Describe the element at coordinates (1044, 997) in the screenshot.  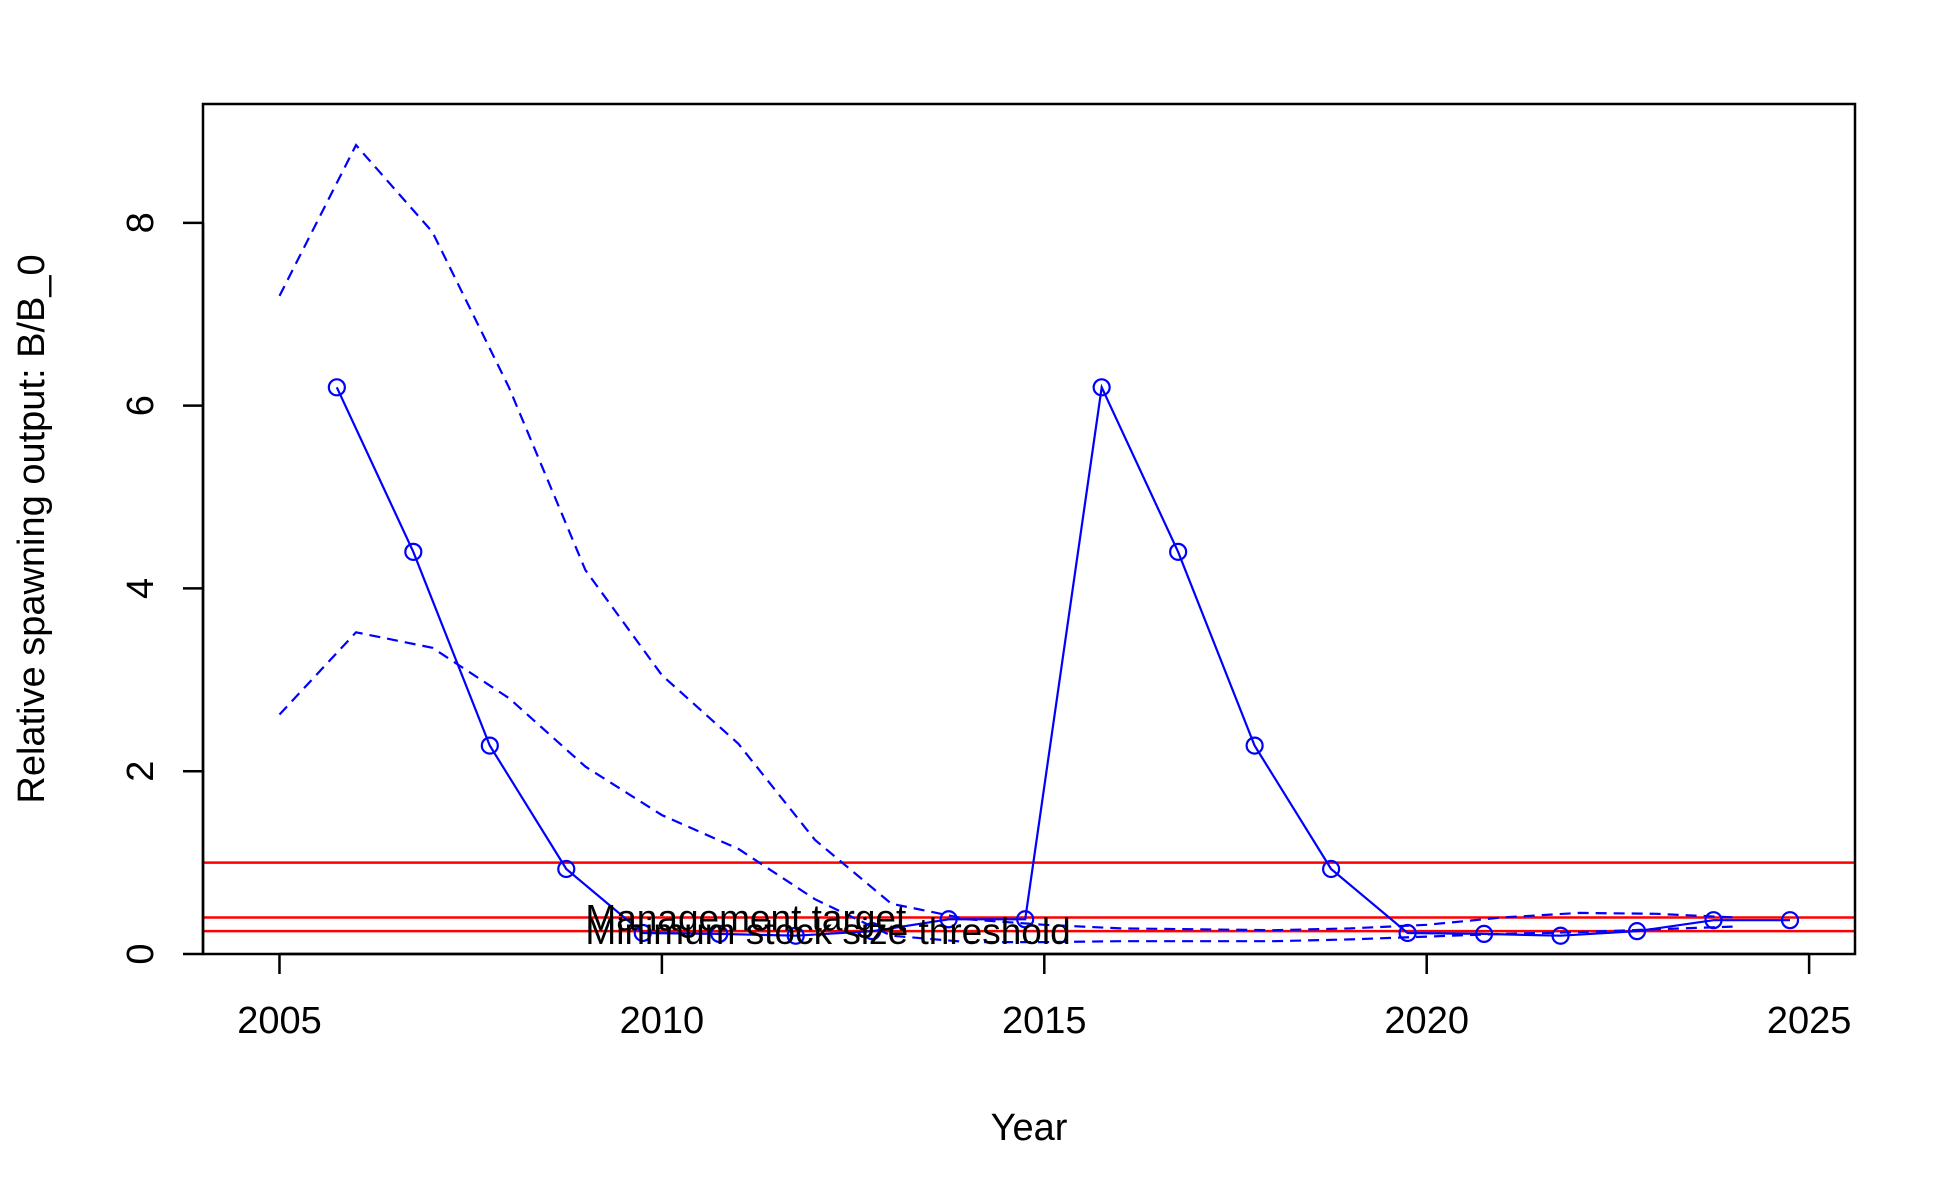
I see `x-axis: 2005 2010 2015 2020 2025` at that location.